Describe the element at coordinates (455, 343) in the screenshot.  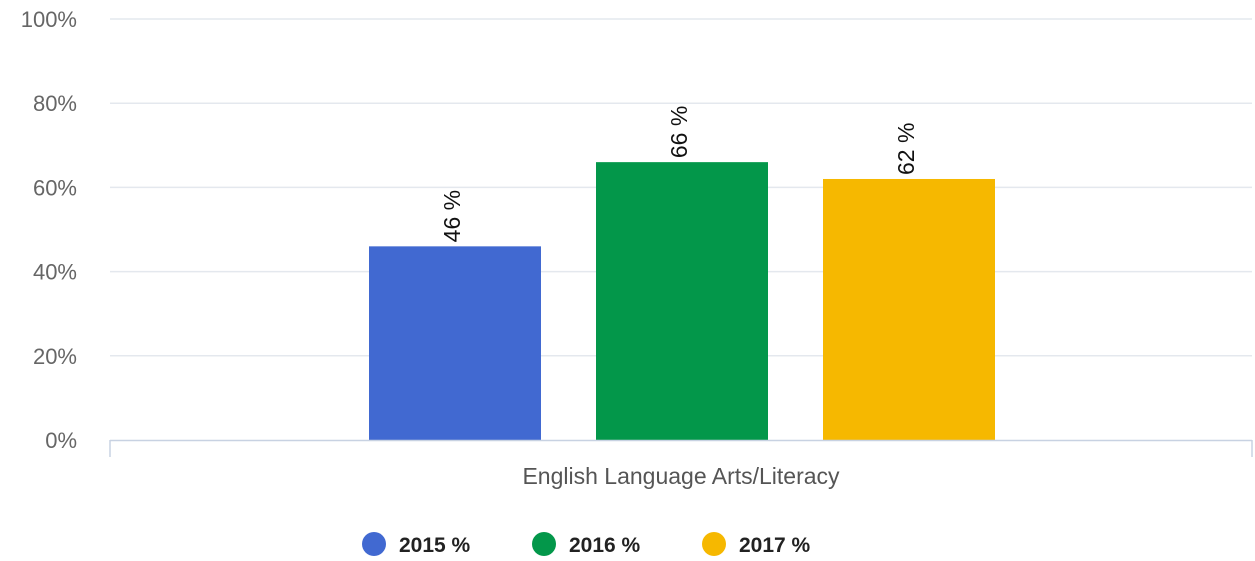
I see `bar-2015` at that location.